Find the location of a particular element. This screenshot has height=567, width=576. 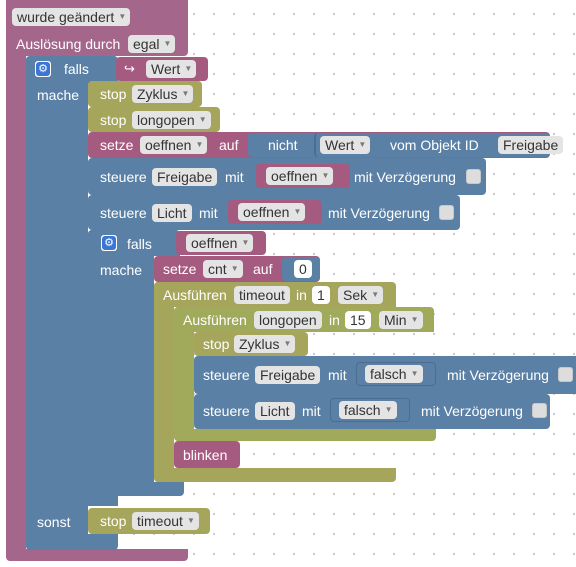

timeout2-in-label: in is located at coordinates (334, 320).